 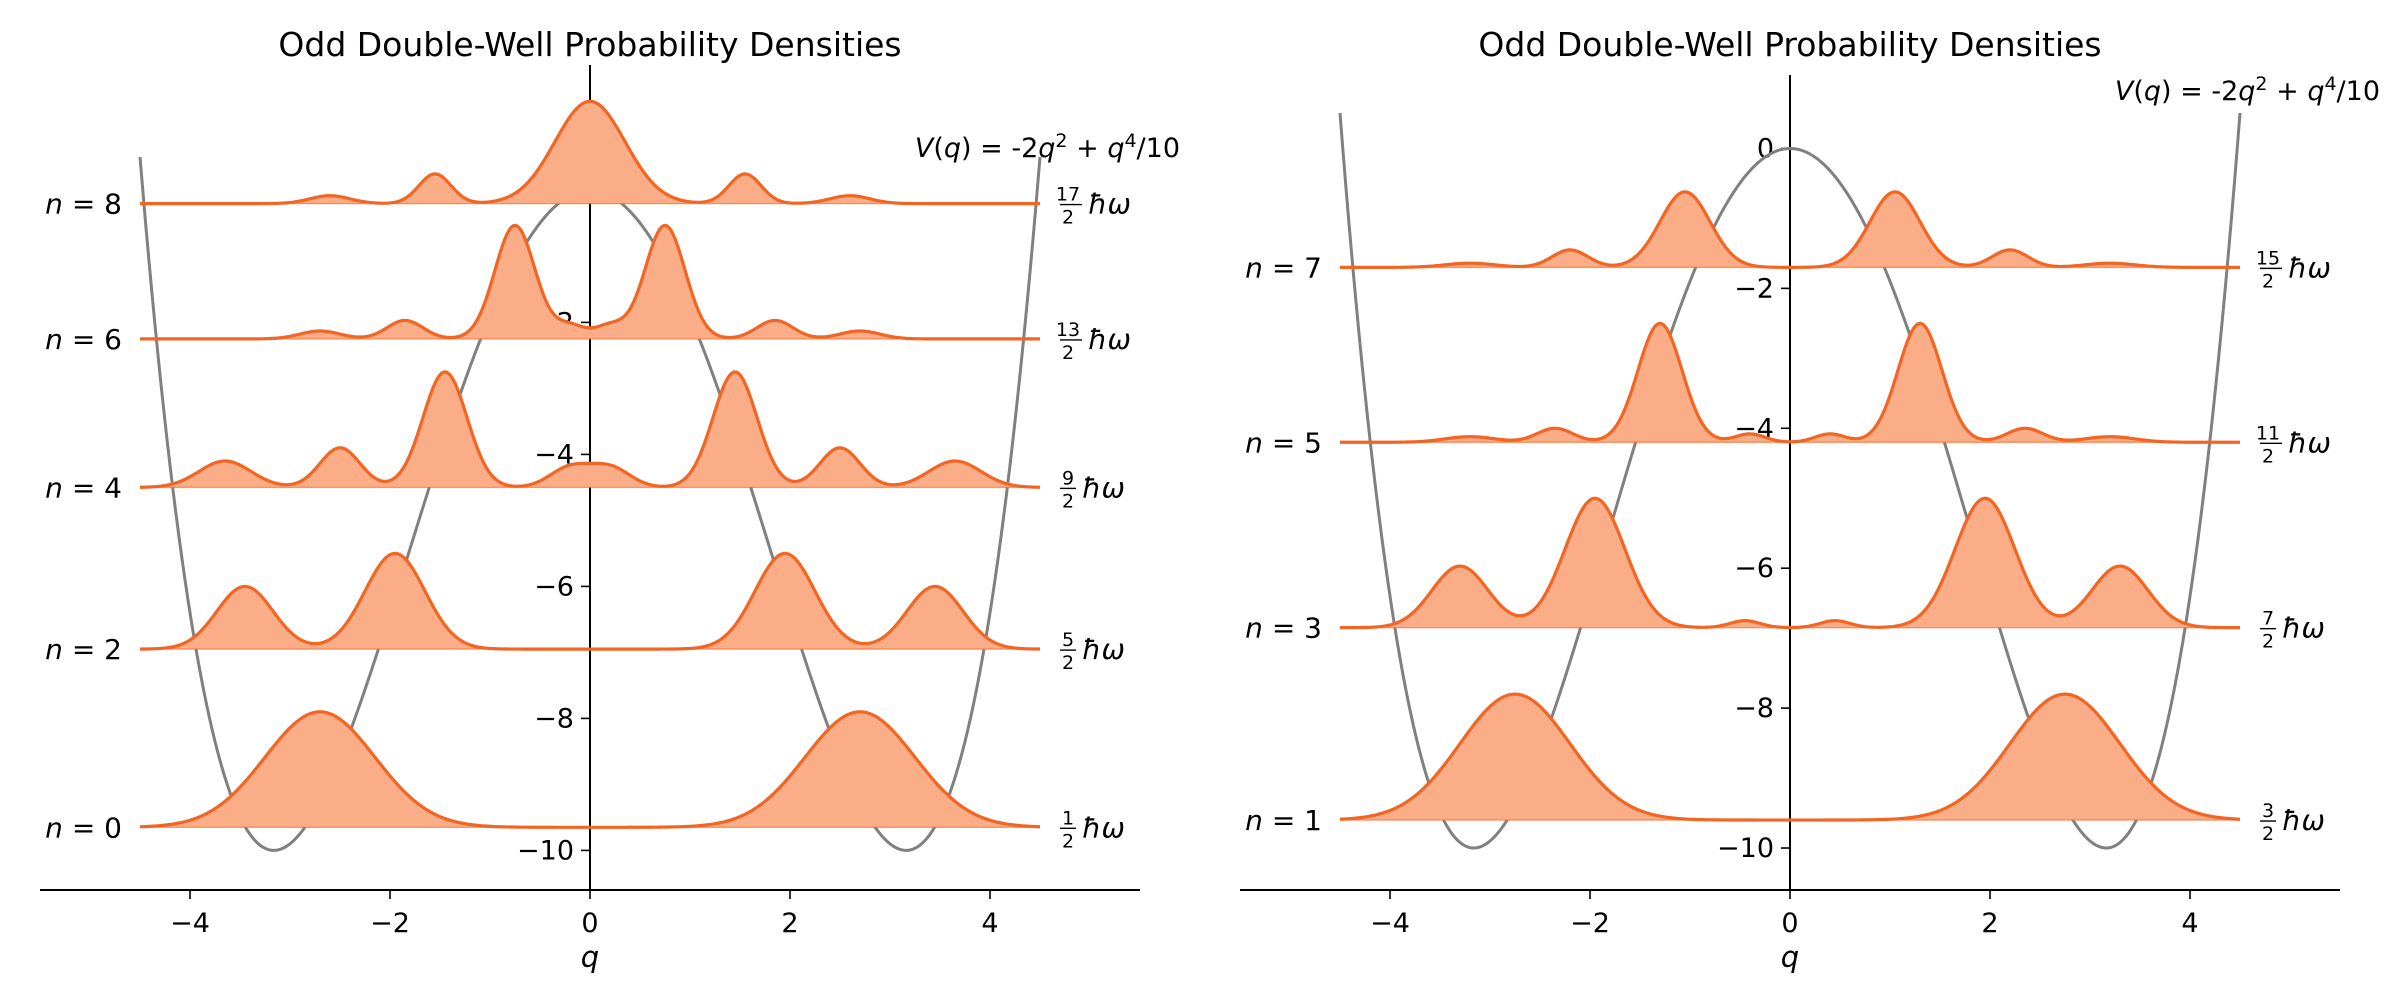 What do you see at coordinates (1047, 147) in the screenshot?
I see `left-potential-label: V(q) = -2q2 + q4/10` at bounding box center [1047, 147].